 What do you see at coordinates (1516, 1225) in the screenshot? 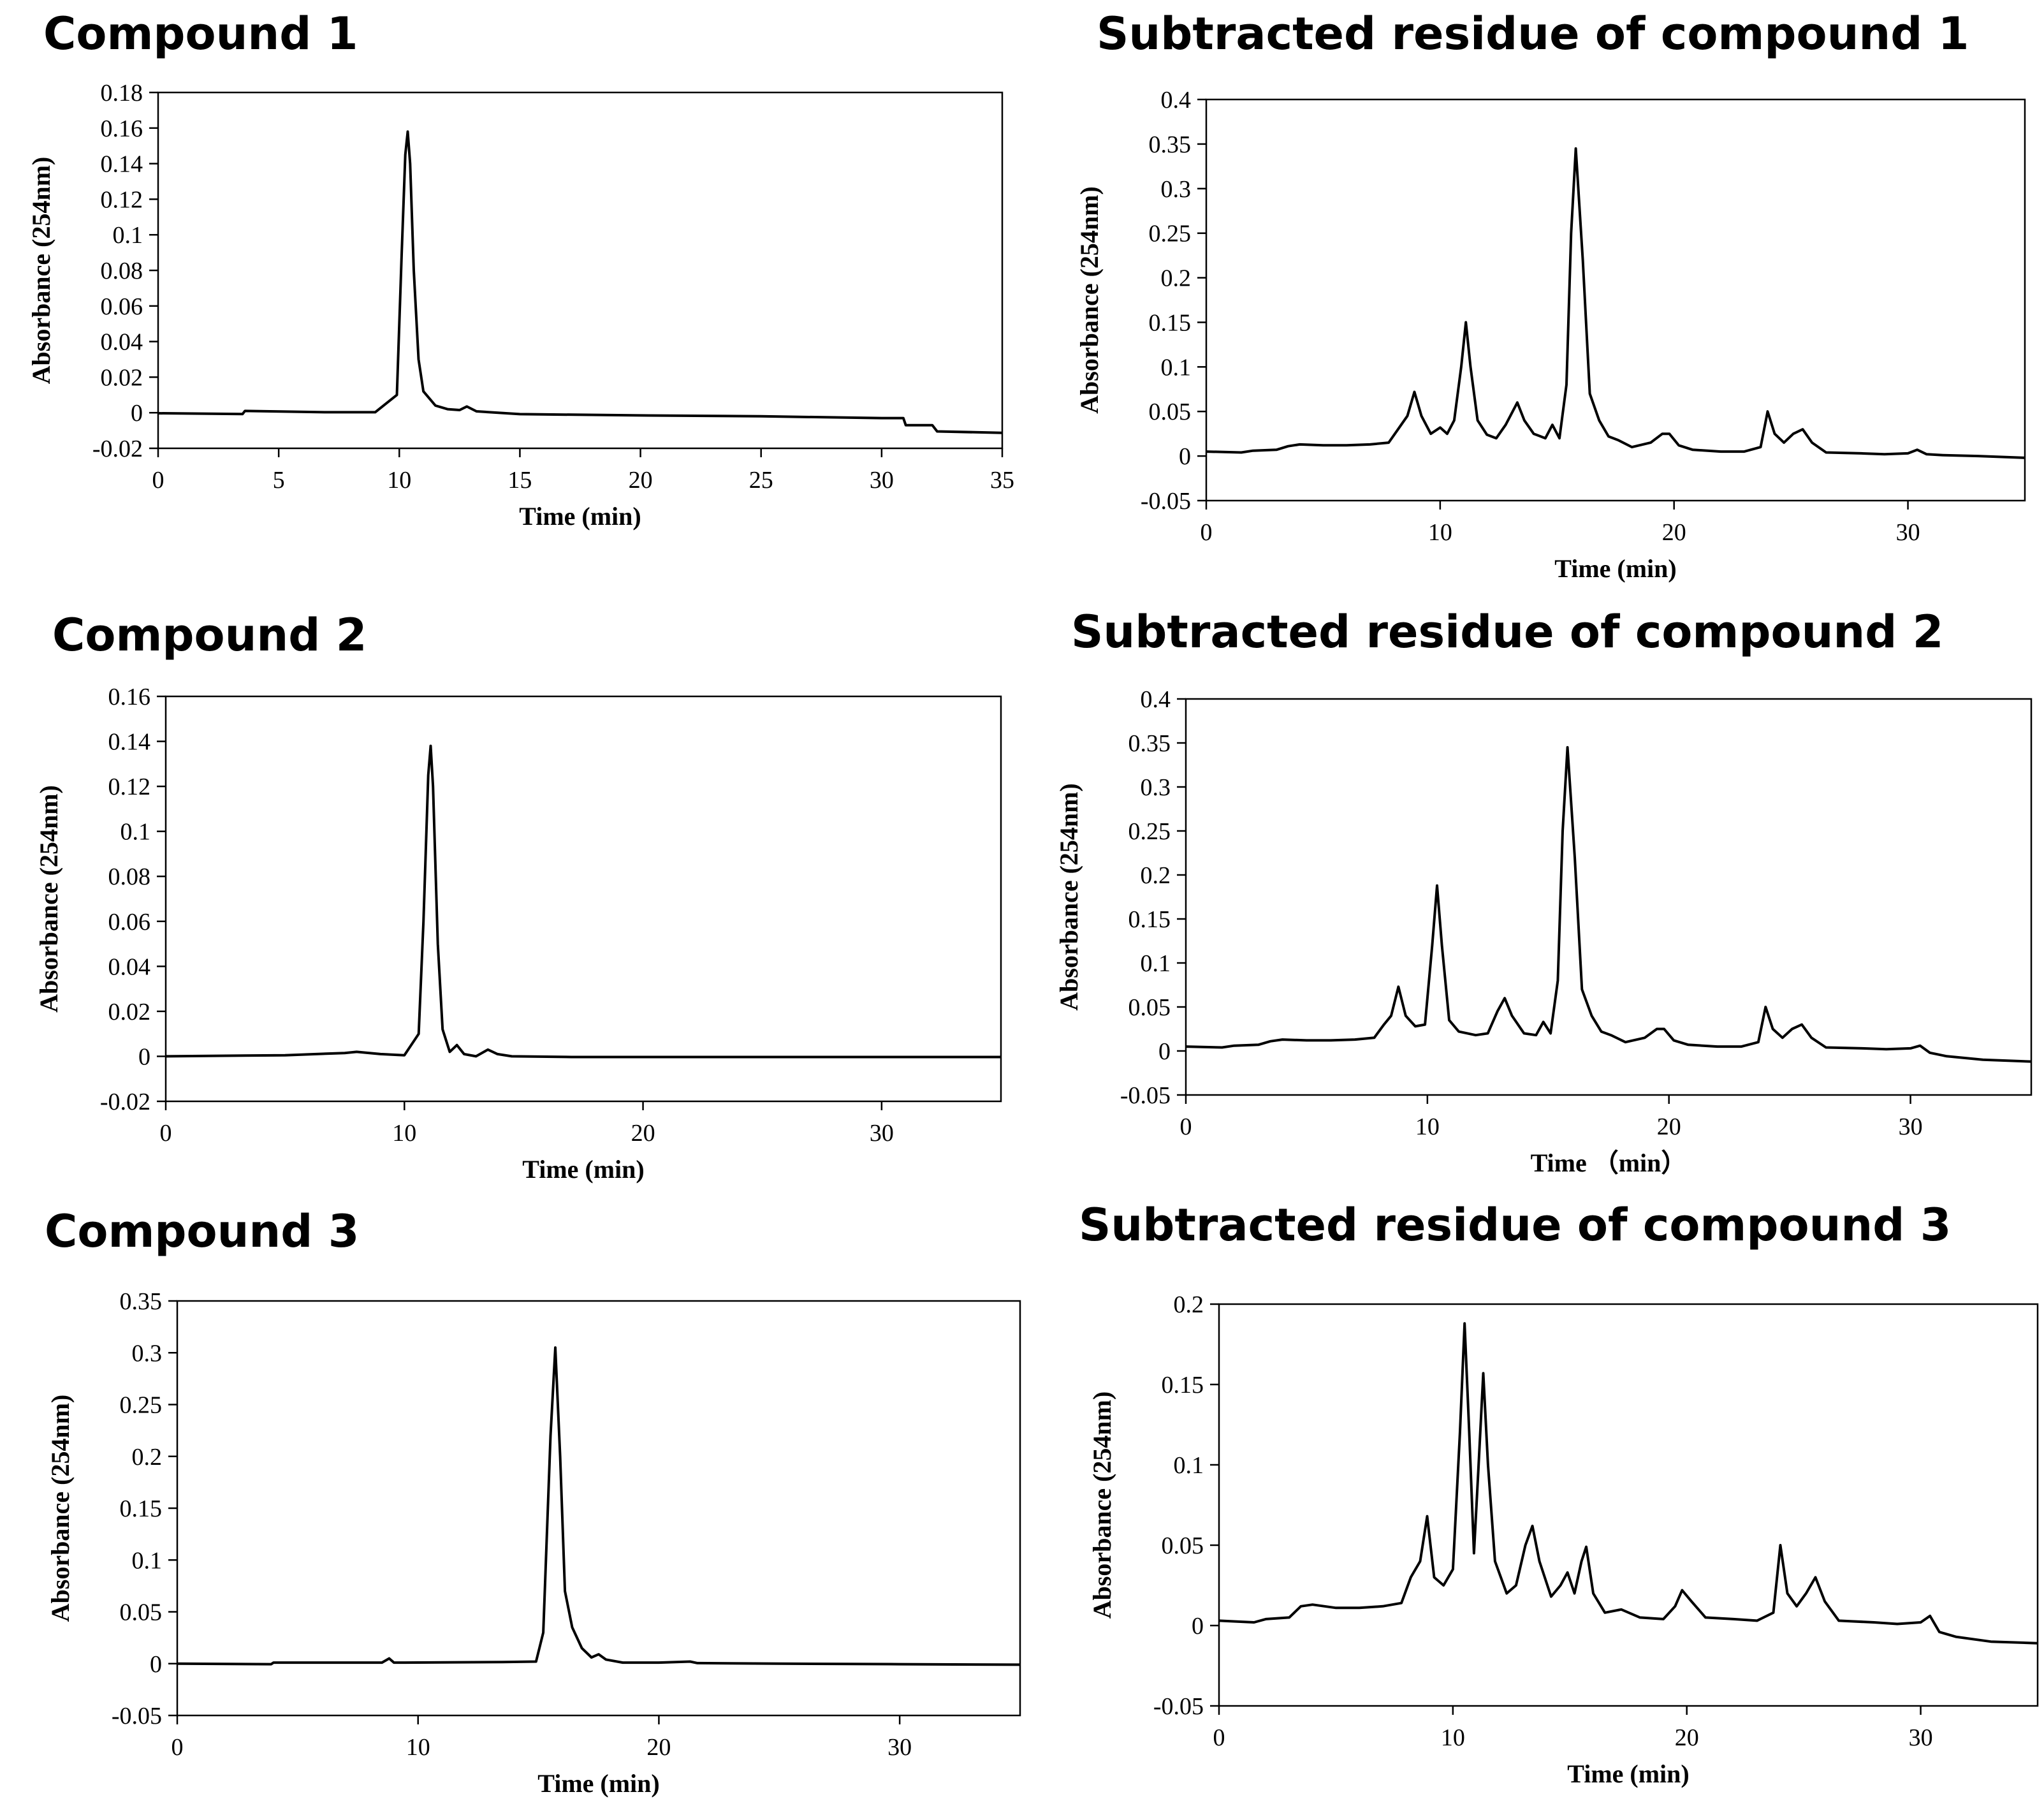
I see `panel-title-subtracted-residue-3: Subtracted residue of compound 3` at bounding box center [1516, 1225].